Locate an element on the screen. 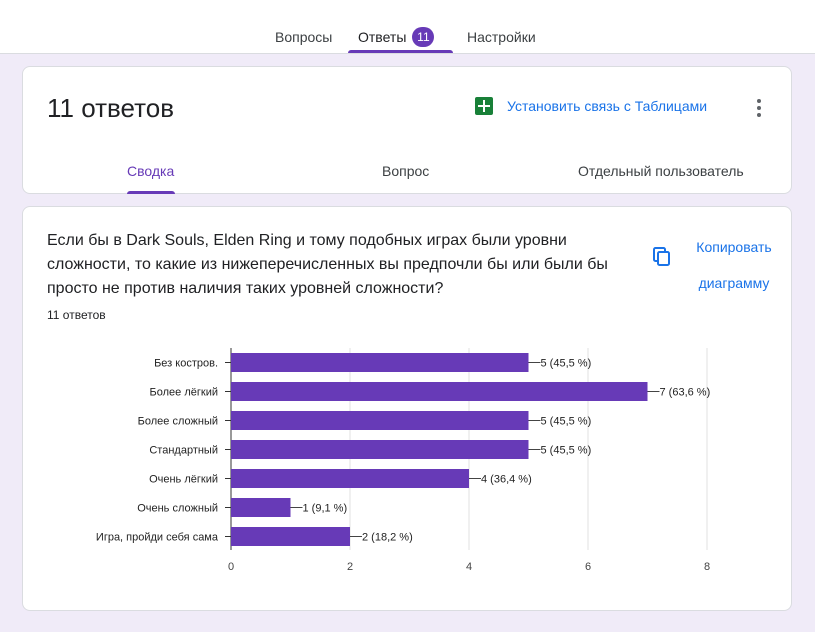 Image resolution: width=815 pixels, height=632 pixels. responses-count-badge: 11 is located at coordinates (423, 37).